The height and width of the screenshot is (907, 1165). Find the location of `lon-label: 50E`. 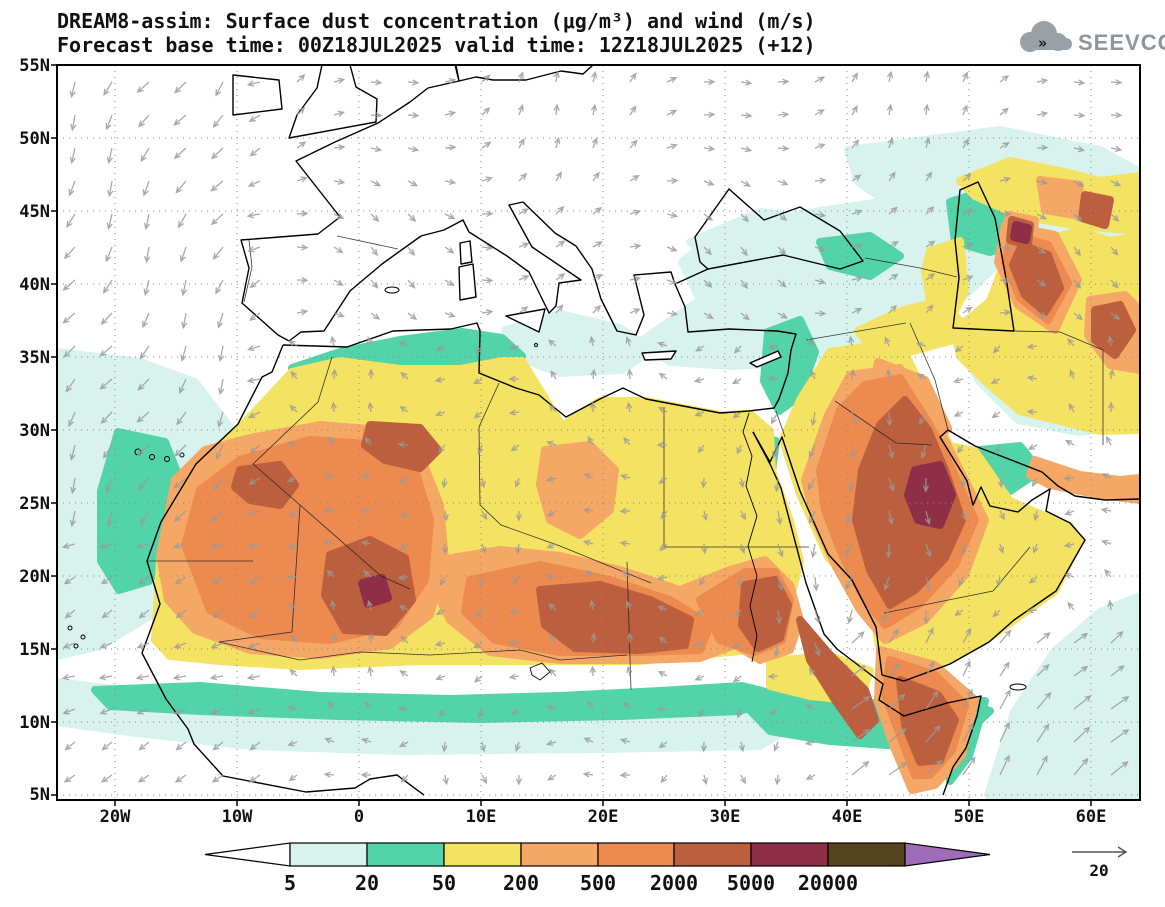

lon-label: 50E is located at coordinates (969, 817).